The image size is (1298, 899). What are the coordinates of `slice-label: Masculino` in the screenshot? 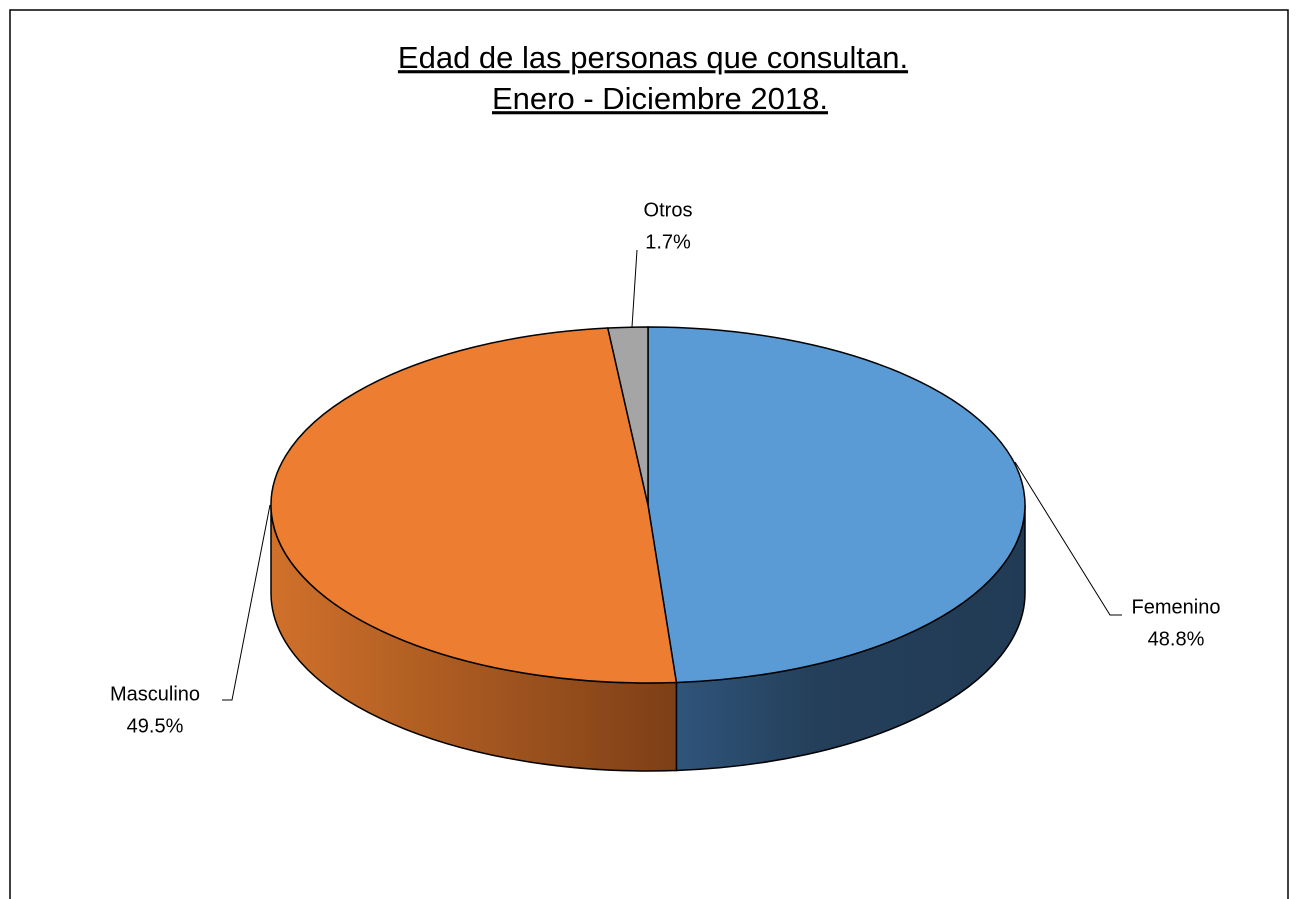 It's located at (155, 694).